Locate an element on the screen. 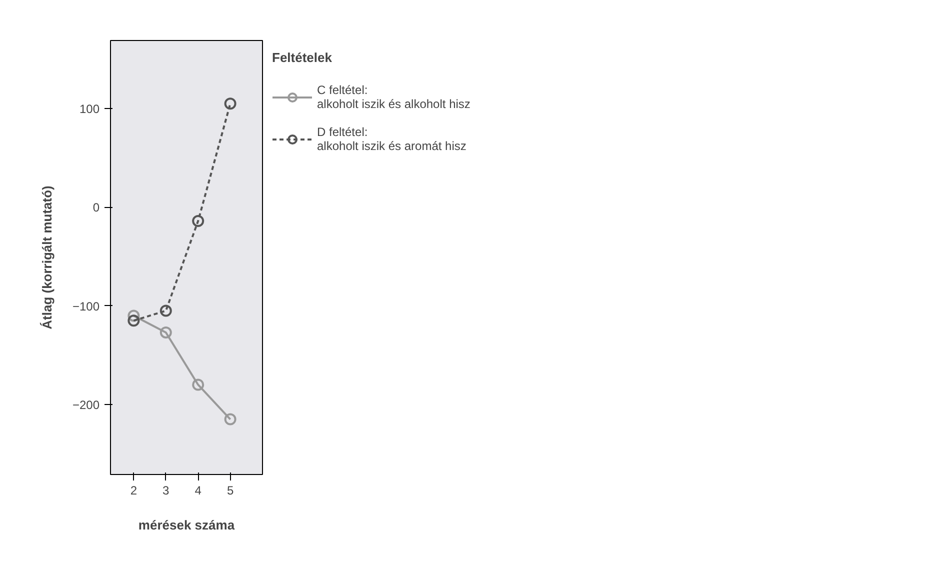  y-tick-label: 100 is located at coordinates (89, 109).